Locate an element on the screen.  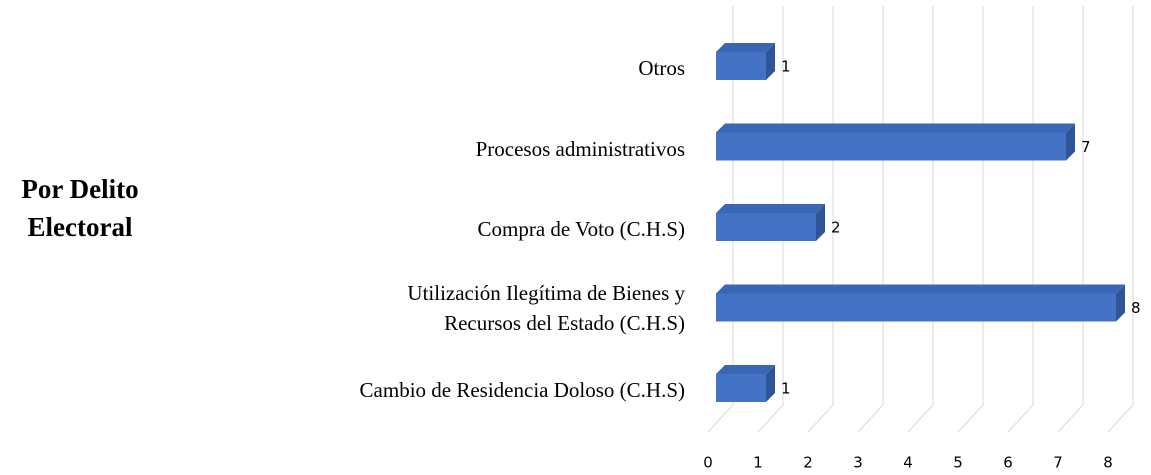
y-tick-label: Cambio de Residencia Doloso (C.H.S) is located at coordinates (522, 390).